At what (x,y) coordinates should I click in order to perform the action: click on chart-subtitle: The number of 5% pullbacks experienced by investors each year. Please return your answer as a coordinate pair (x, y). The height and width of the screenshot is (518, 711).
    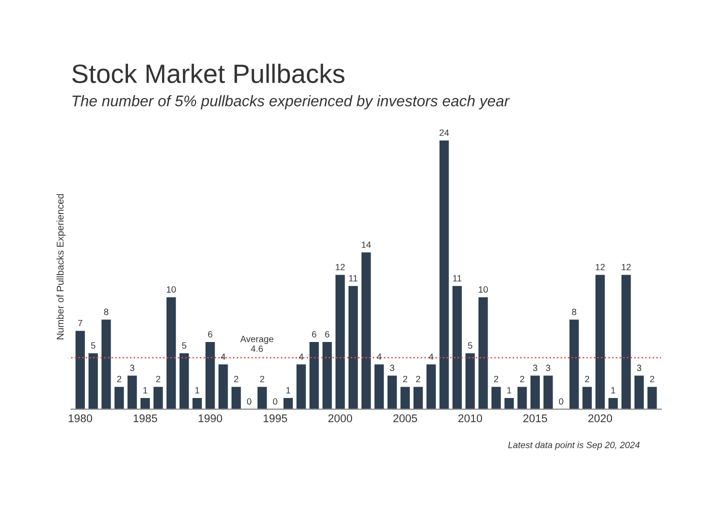
    Looking at the image, I should click on (291, 102).